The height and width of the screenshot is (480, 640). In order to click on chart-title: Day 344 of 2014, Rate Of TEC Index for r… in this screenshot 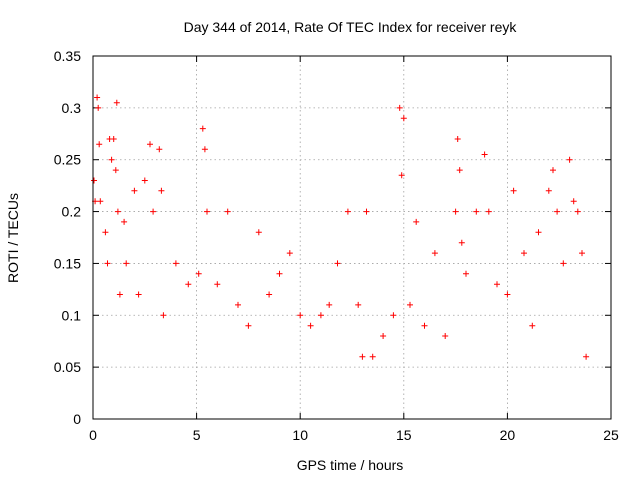, I will do `click(351, 27)`.